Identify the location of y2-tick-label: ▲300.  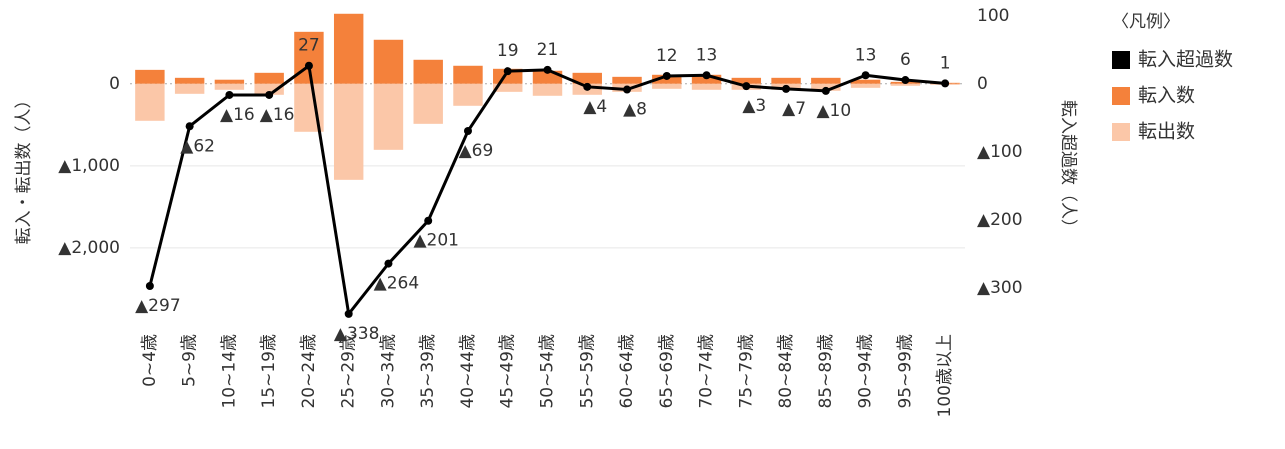
(1000, 288).